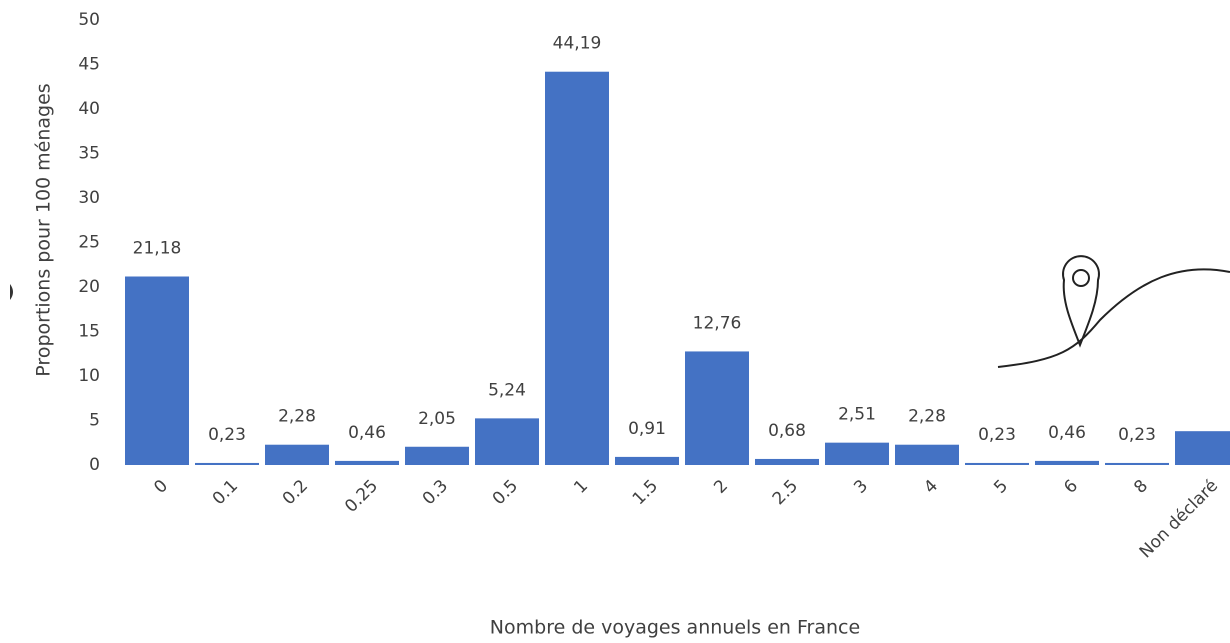 Image resolution: width=1230 pixels, height=643 pixels. Describe the element at coordinates (581, 487) in the screenshot. I see `x-tick-label: 1` at that location.